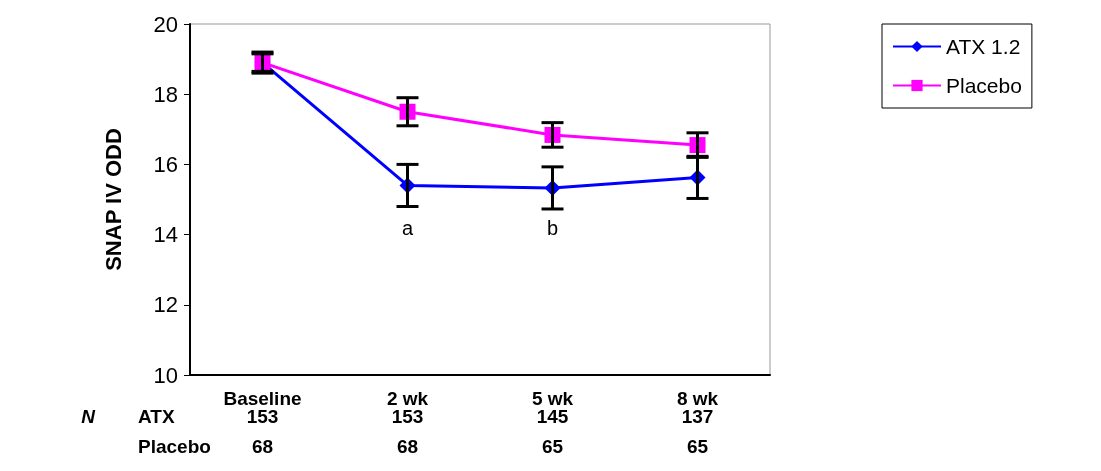 The width and height of the screenshot is (1101, 471). I want to click on text: ATX, so click(156, 416).